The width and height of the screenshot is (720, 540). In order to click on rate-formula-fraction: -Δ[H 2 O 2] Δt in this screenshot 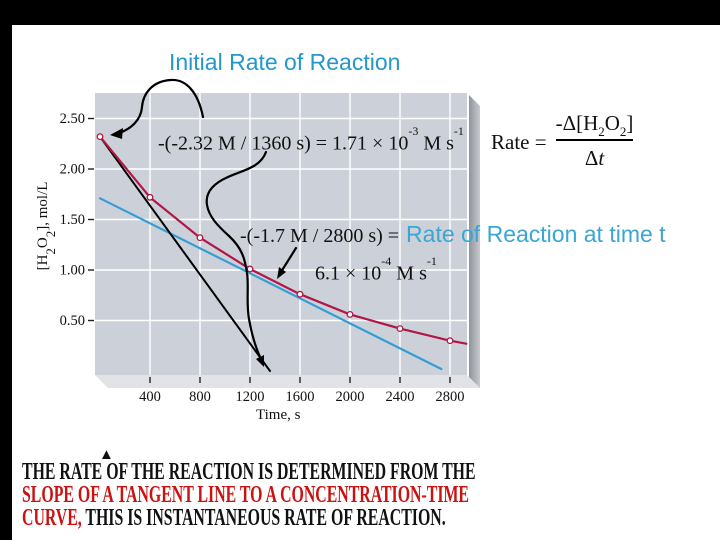, I will do `click(594, 137)`.